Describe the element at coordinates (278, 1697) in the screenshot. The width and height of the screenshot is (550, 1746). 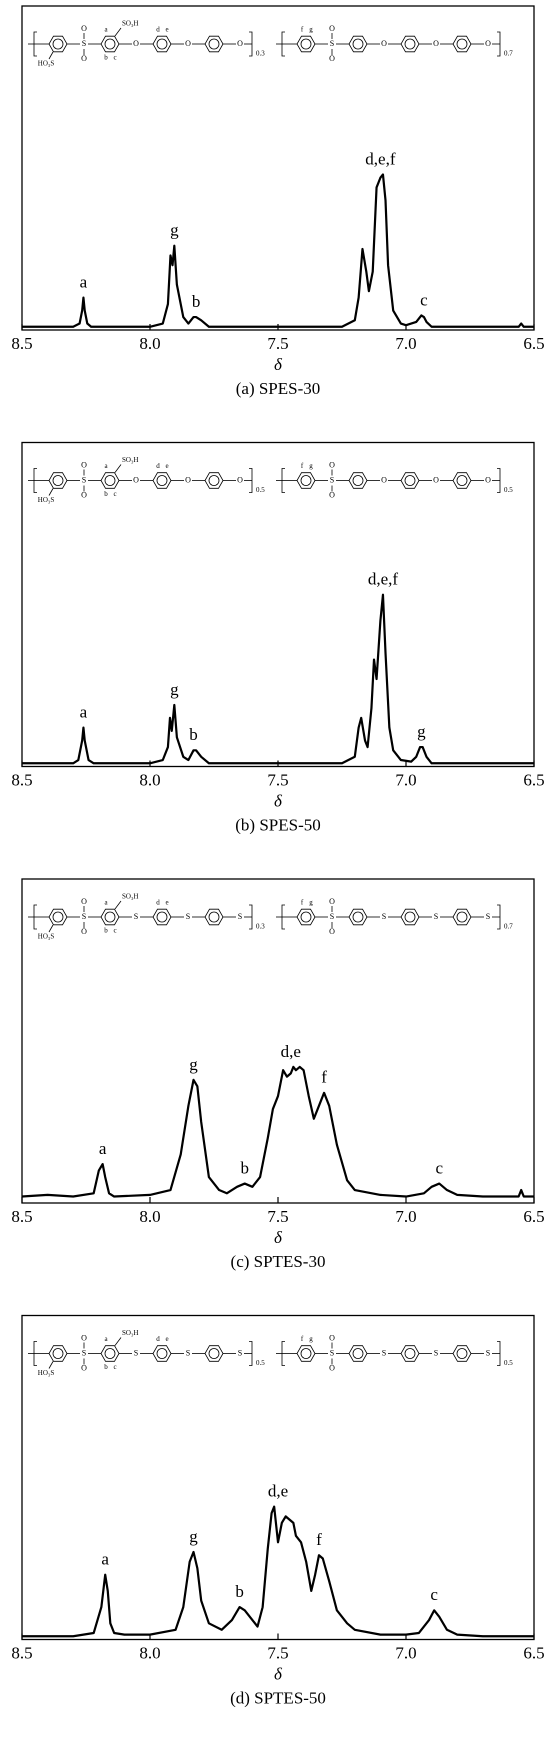
I see `caption: (d) SPTES-50` at that location.